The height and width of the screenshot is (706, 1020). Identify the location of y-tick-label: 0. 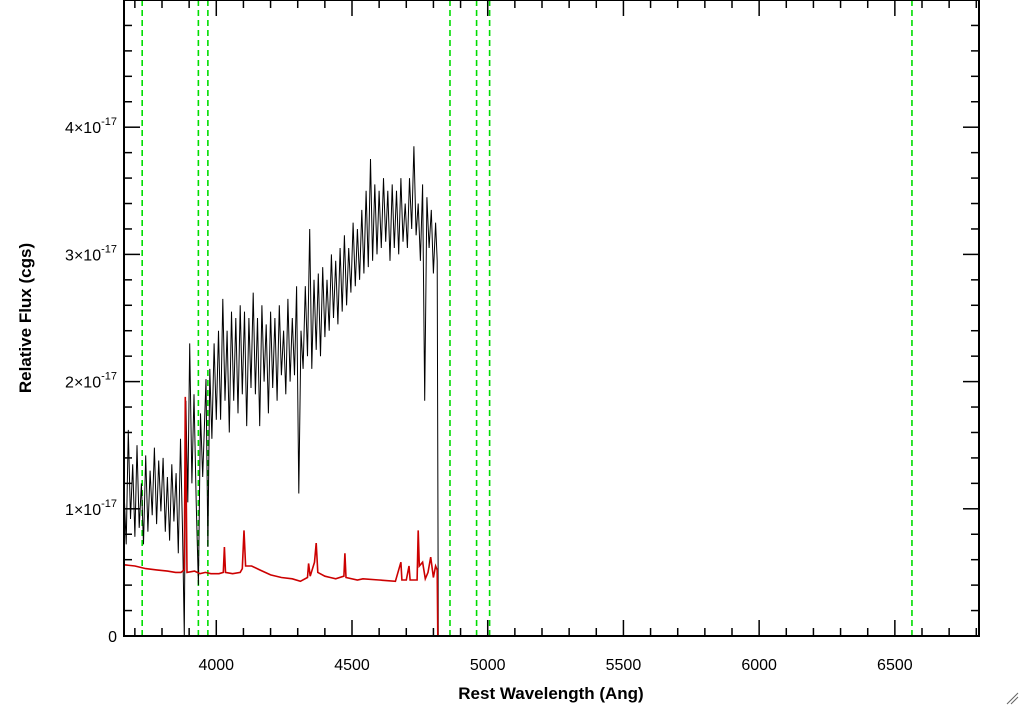
(112, 637).